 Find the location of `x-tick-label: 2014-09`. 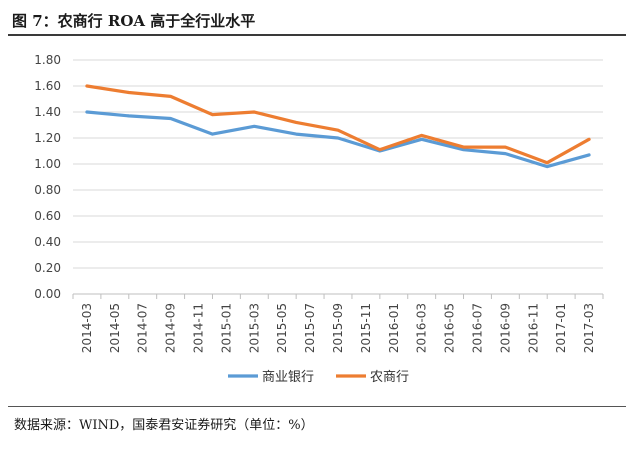

x-tick-label: 2014-09 is located at coordinates (171, 328).